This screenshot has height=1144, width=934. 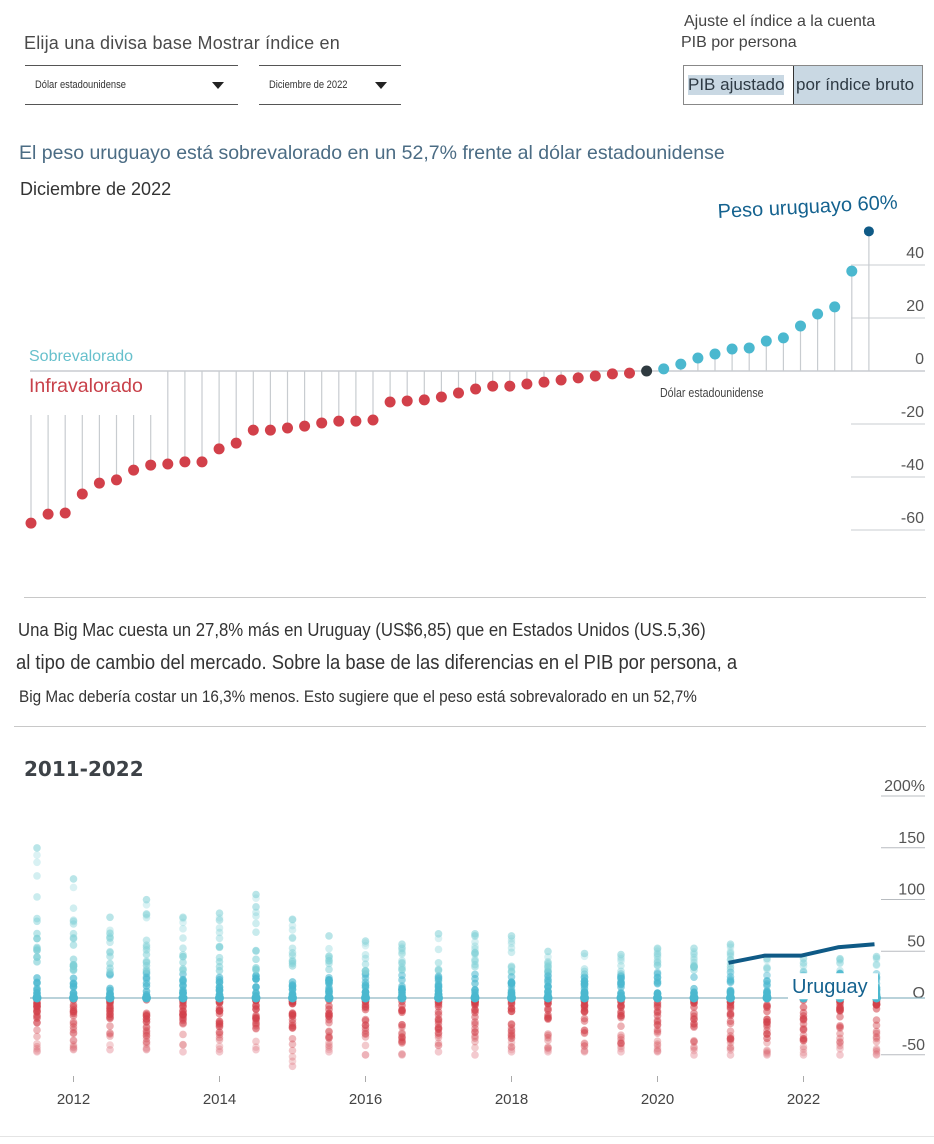 I want to click on toggle-raw-index: por índice bruto, so click(x=857, y=85).